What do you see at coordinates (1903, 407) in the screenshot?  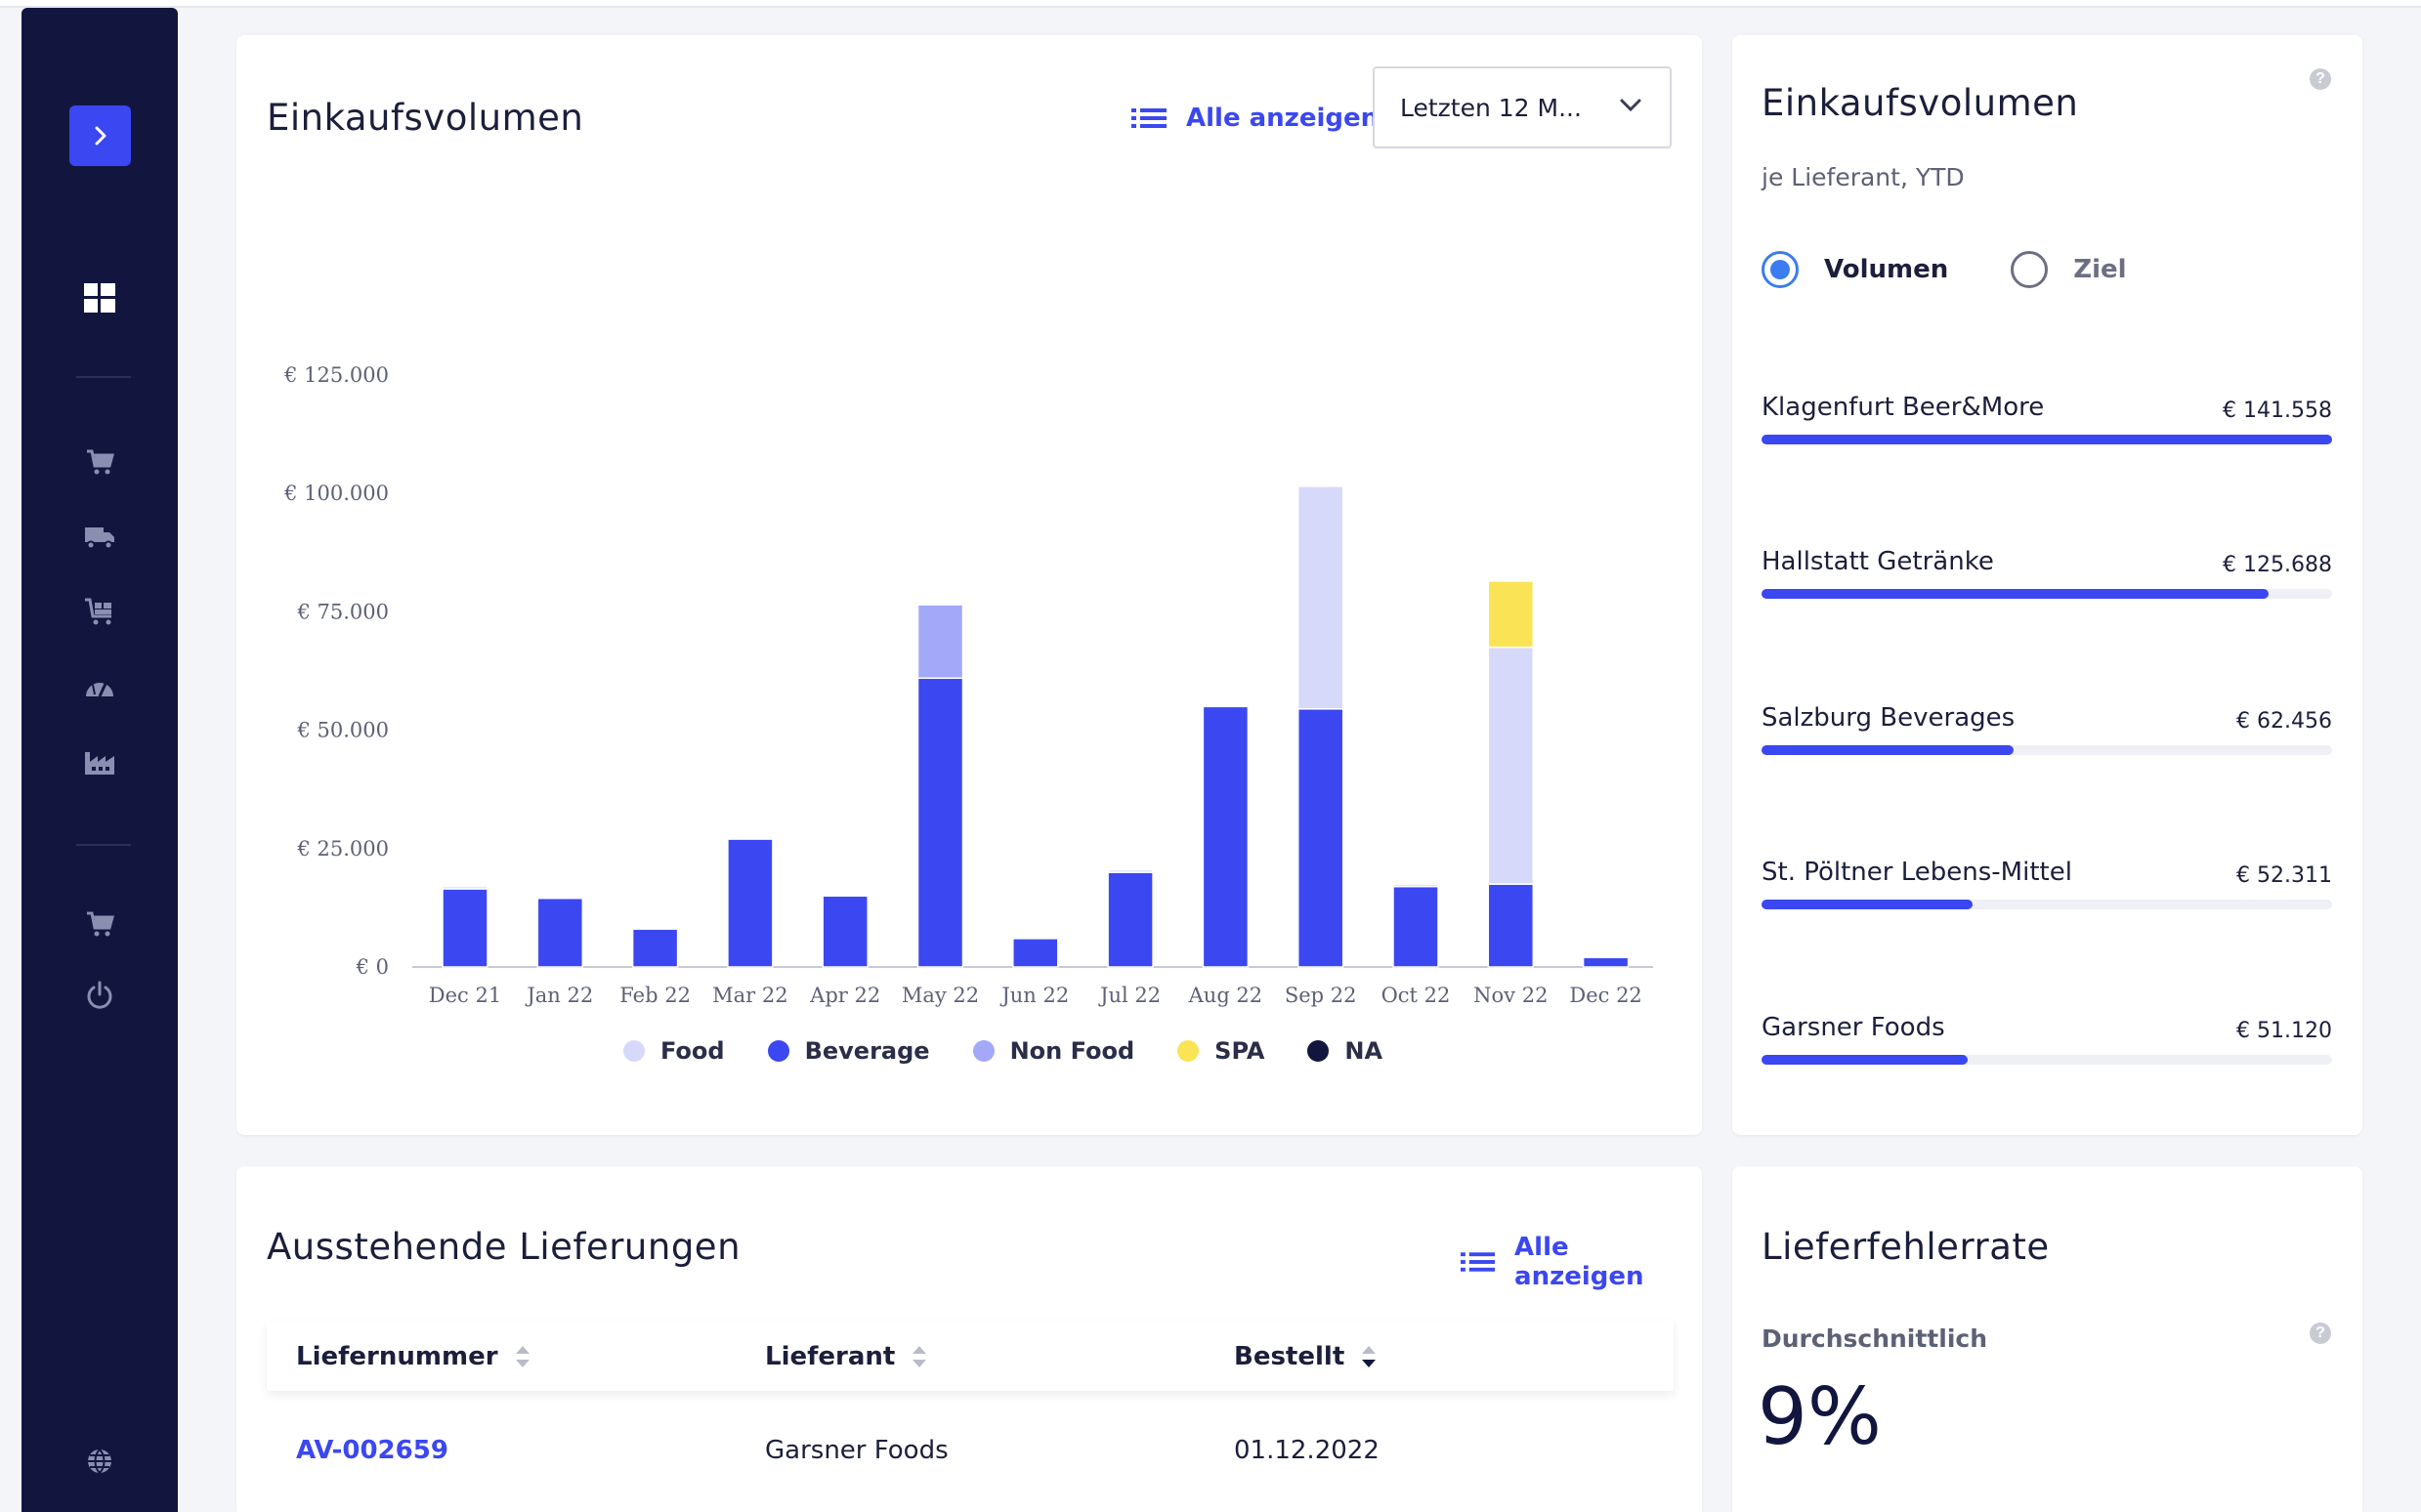 I see `supplier-name: Klagenfurt Beer&More` at bounding box center [1903, 407].